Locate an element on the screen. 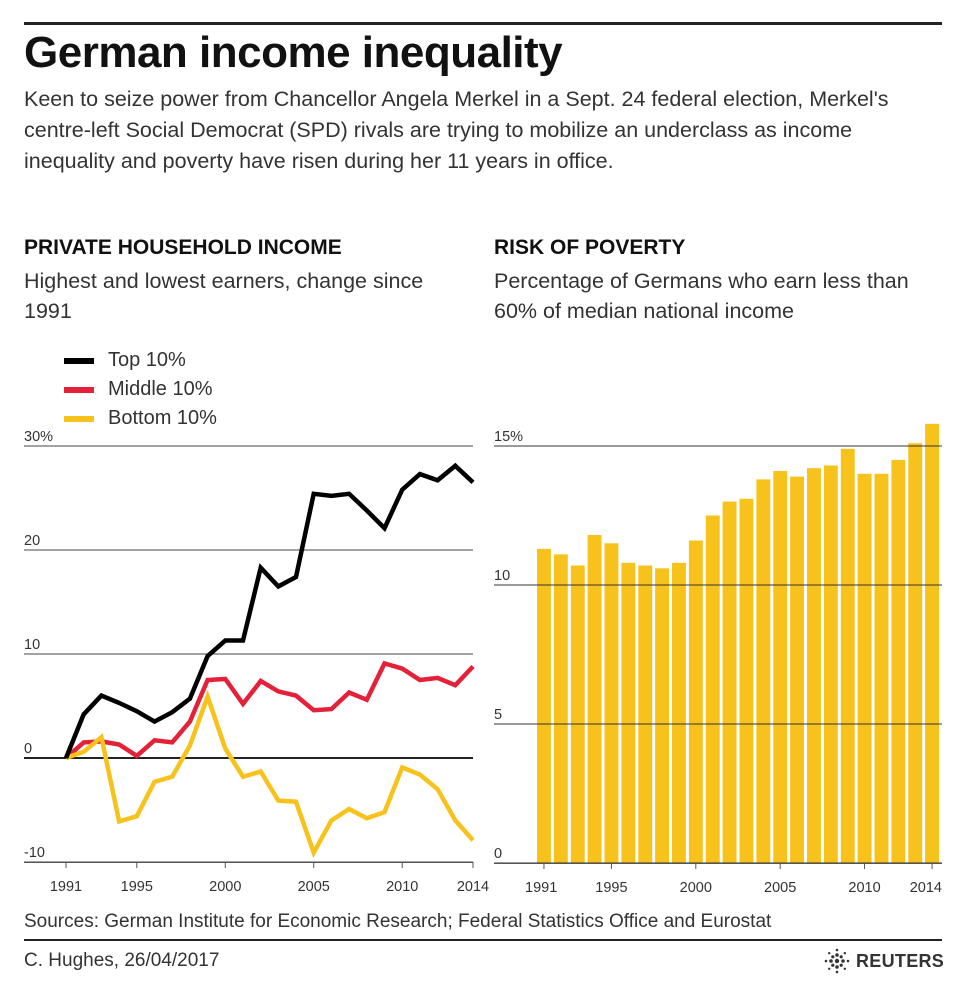 This screenshot has height=984, width=966. income-x-tick-label: 2014 is located at coordinates (473, 887).